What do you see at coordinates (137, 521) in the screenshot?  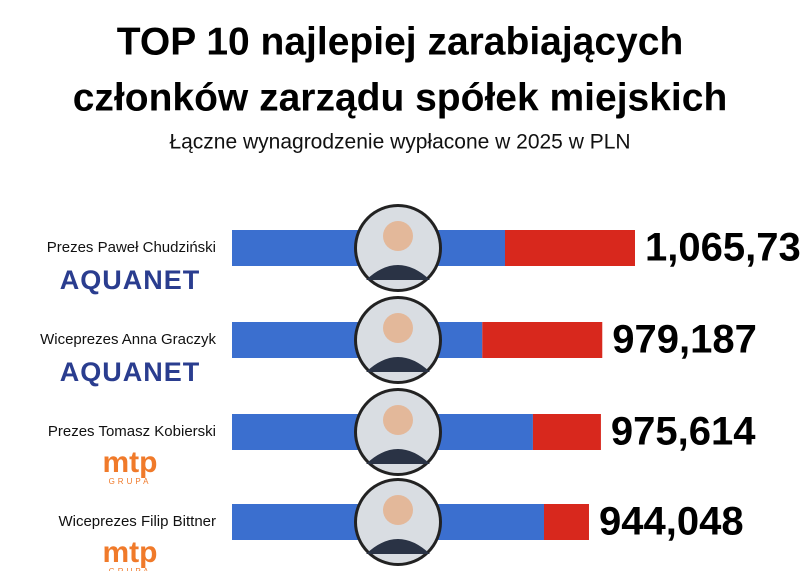 I see `person-name: Wiceprezes Filip Bittner` at bounding box center [137, 521].